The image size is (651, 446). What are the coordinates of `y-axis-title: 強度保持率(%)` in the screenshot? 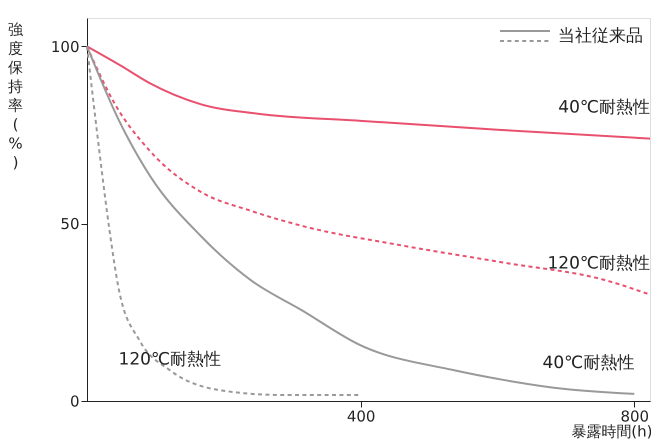 It's located at (15, 96).